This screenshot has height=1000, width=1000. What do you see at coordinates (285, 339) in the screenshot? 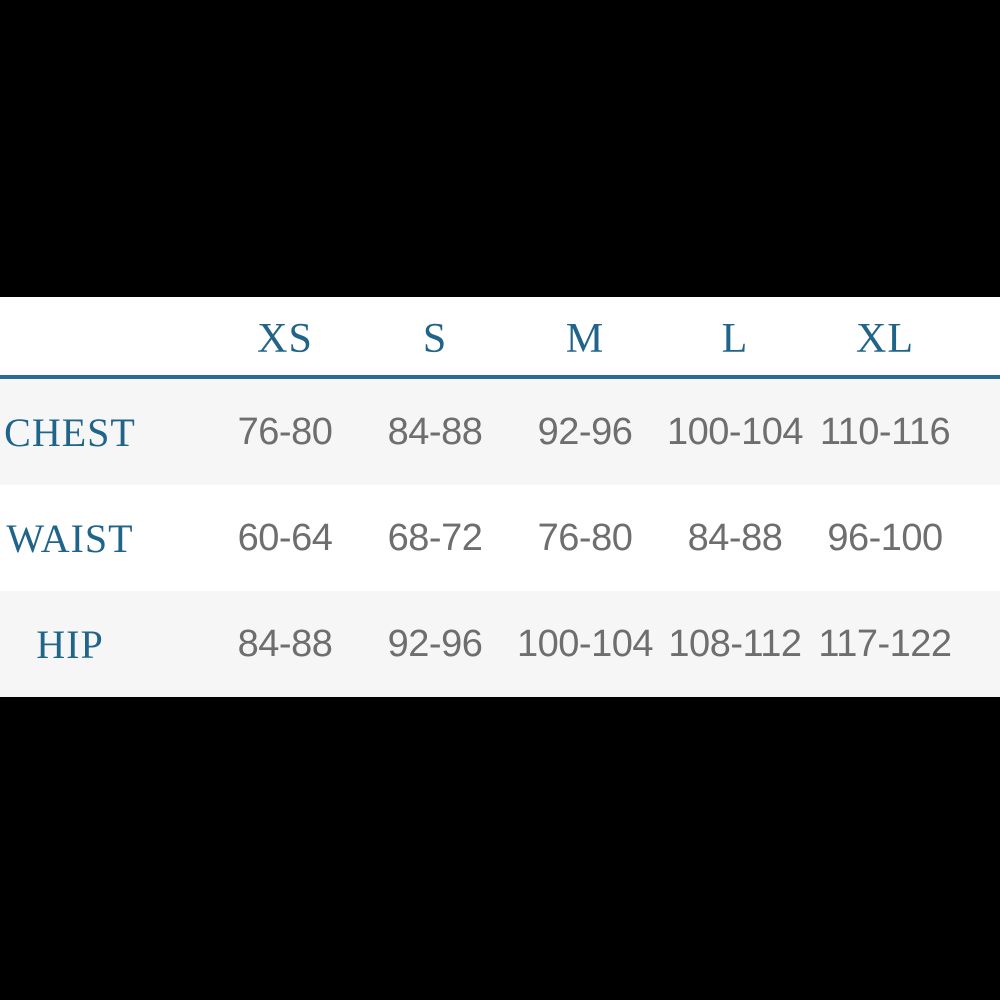
I see `column-header-xs: XS` at bounding box center [285, 339].